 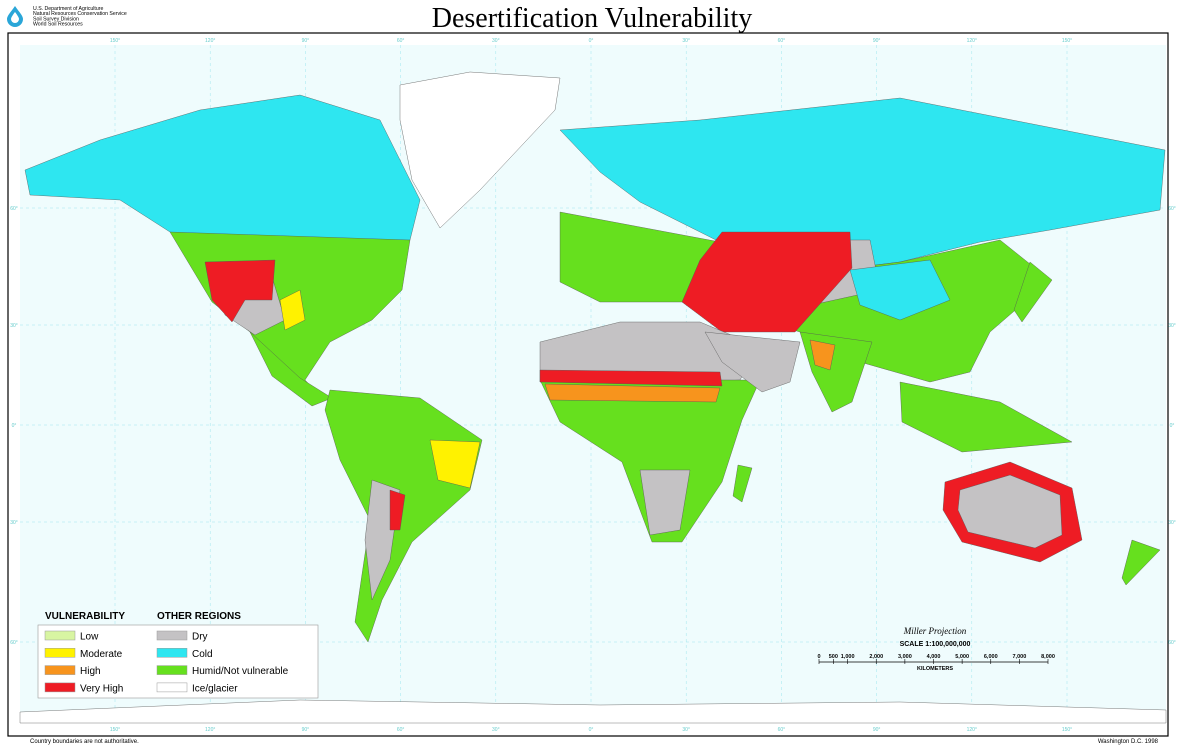 What do you see at coordinates (650, 461) in the screenshot?
I see `africa-humid` at bounding box center [650, 461].